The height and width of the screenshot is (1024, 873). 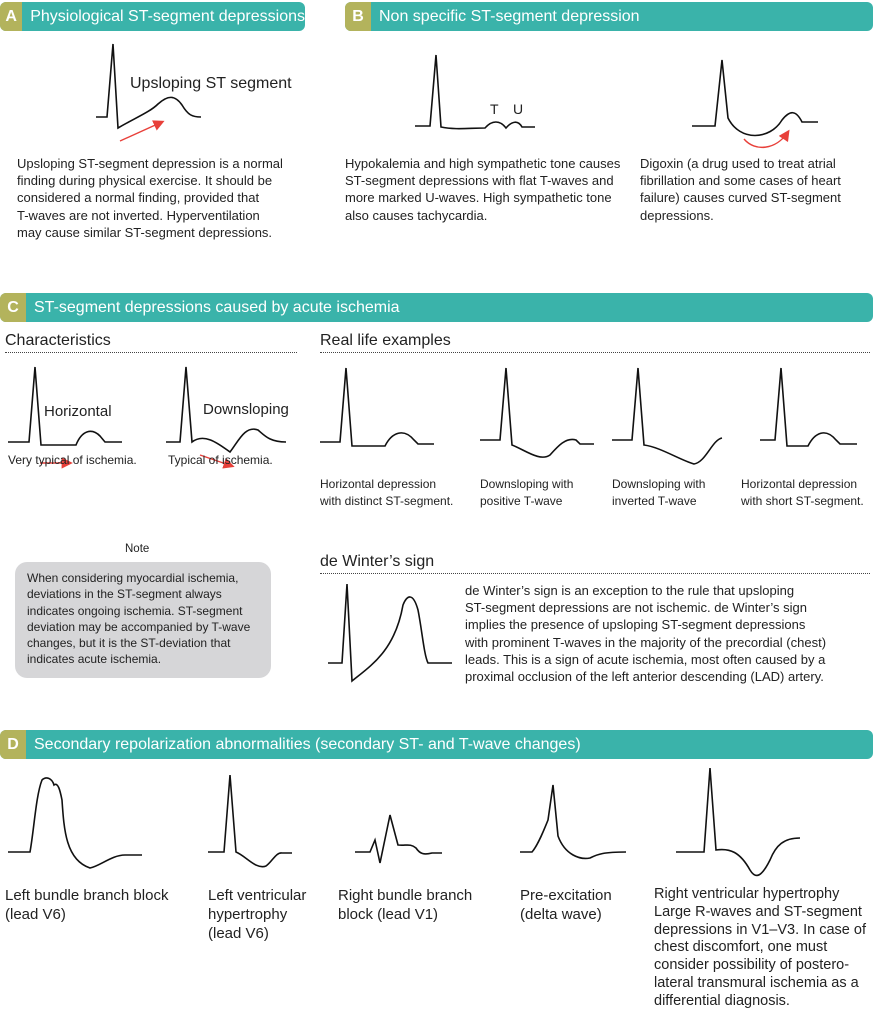 What do you see at coordinates (246, 409) in the screenshot?
I see `downsloping-label: Downsloping` at bounding box center [246, 409].